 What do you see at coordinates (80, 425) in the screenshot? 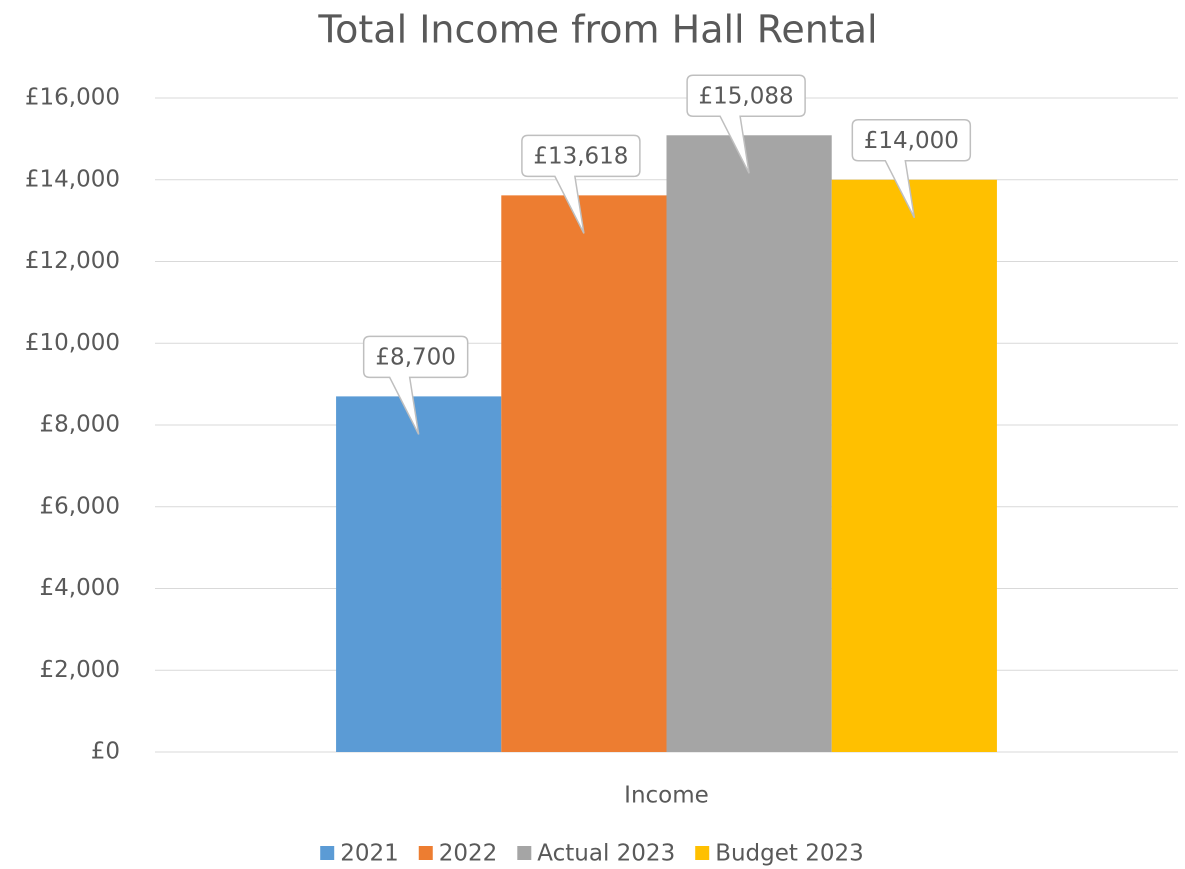
I see `y-tick-label: £8,000` at bounding box center [80, 425].